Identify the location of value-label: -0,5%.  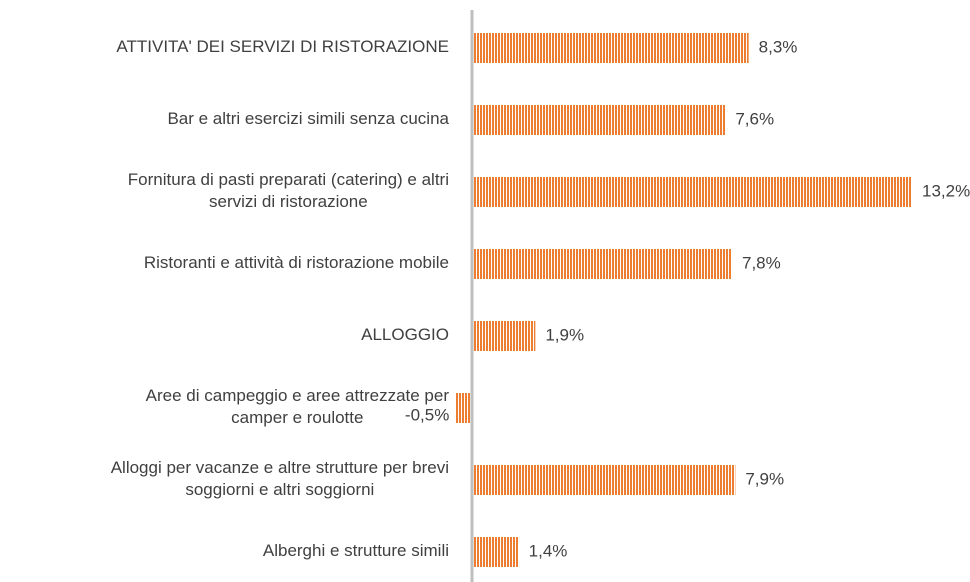
(427, 414).